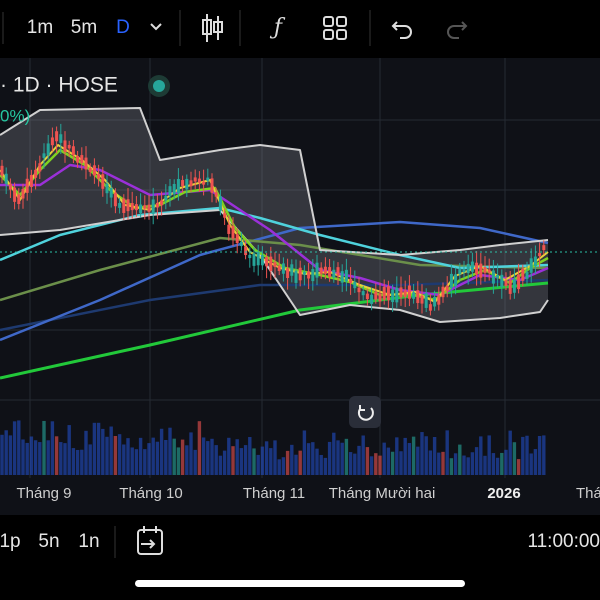 This screenshot has height=600, width=600. Describe the element at coordinates (10, 541) in the screenshot. I see `range-button: 1p` at that location.